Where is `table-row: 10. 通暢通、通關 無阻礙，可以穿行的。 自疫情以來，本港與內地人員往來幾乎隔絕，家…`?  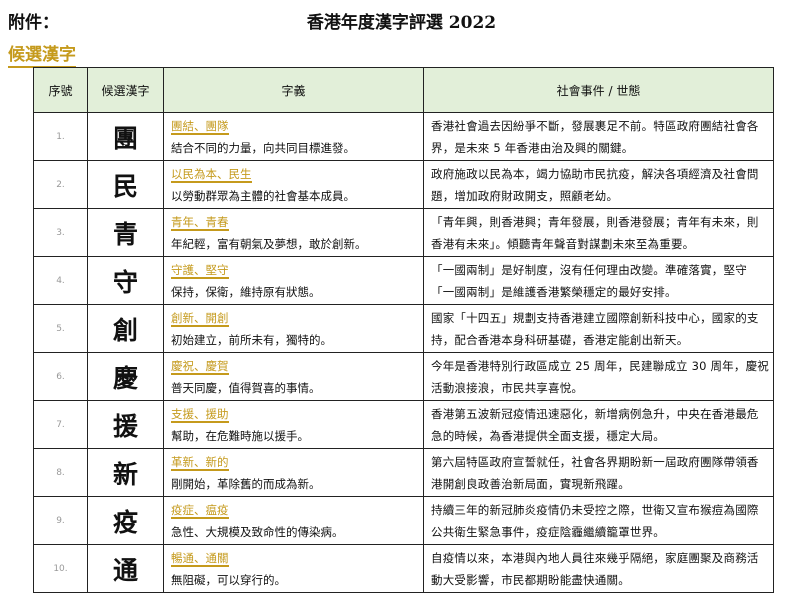 table-row: 10. 通暢通、通關 無阻礙，可以穿行的。 自疫情以來，本港與內地人員往來幾乎隔絕，家… is located at coordinates (403, 568).